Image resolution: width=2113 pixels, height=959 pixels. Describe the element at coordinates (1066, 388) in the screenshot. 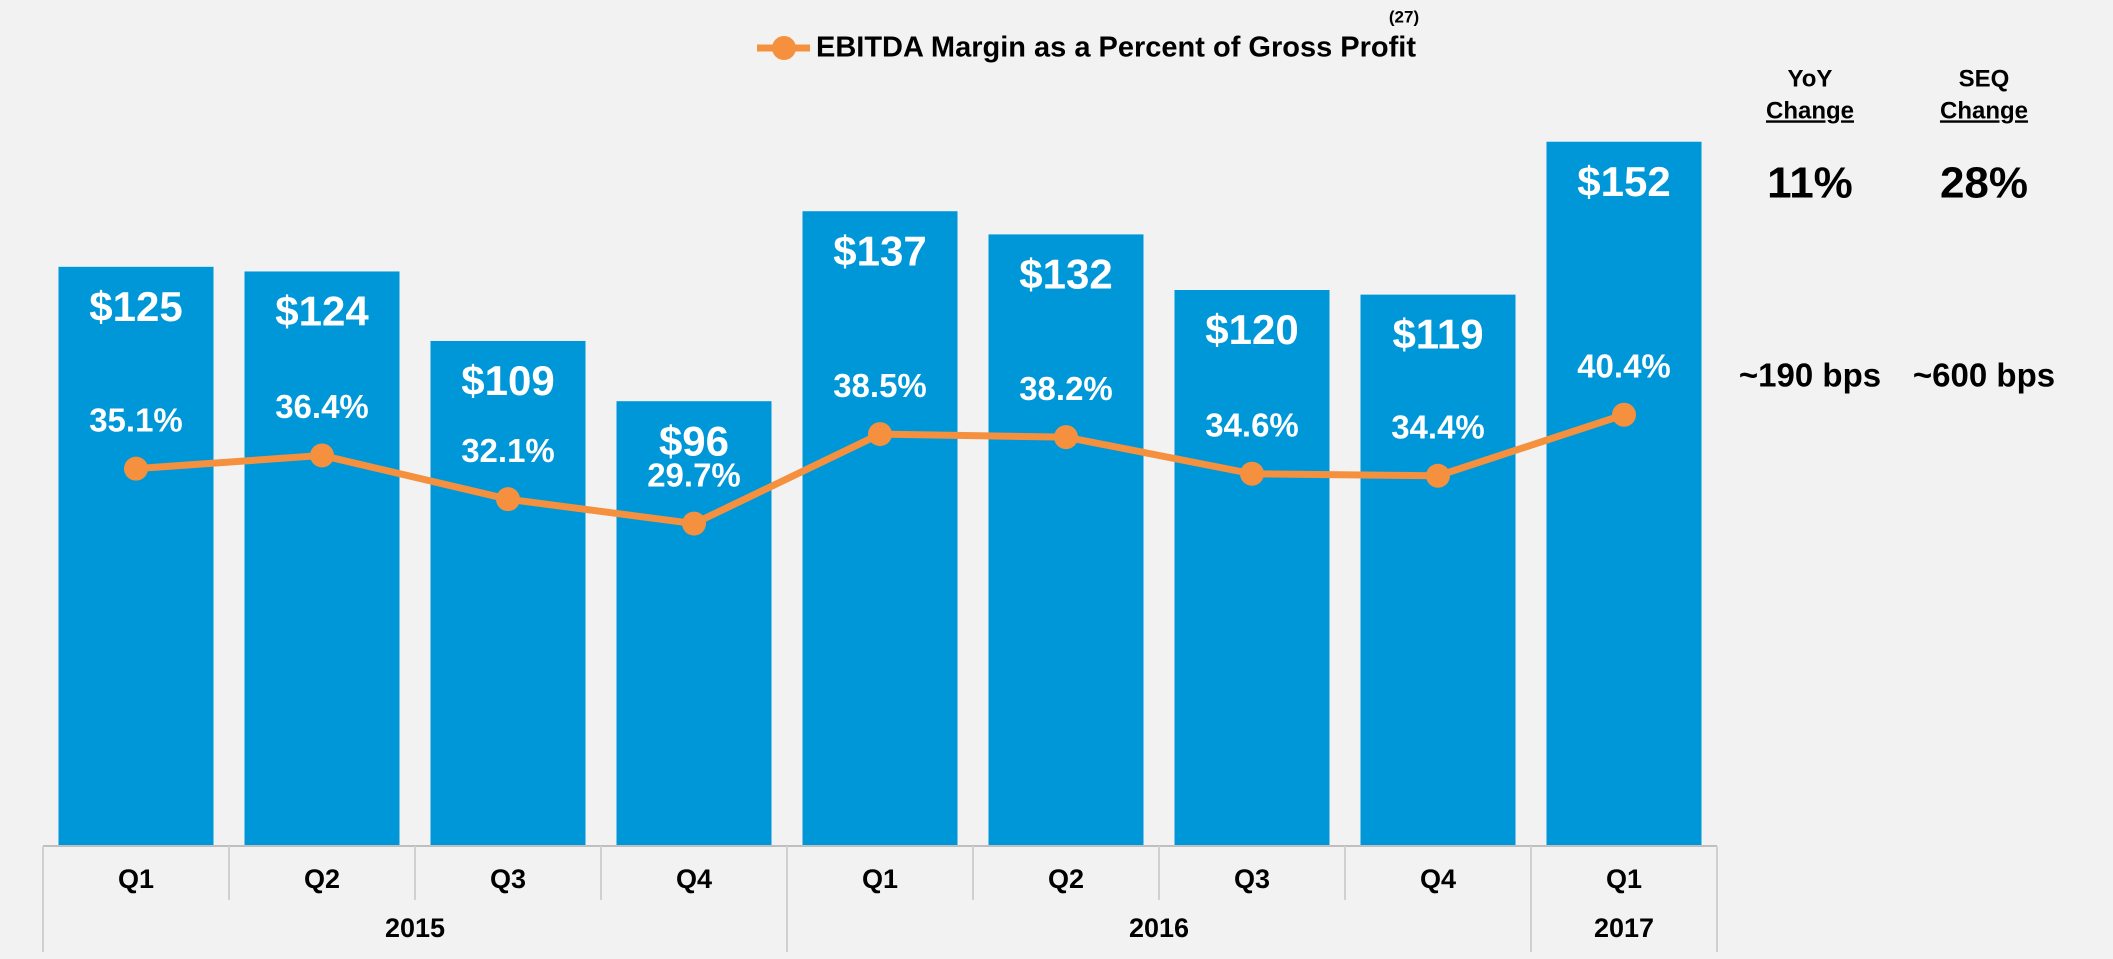

I see `line-value-label: 38.2%` at that location.